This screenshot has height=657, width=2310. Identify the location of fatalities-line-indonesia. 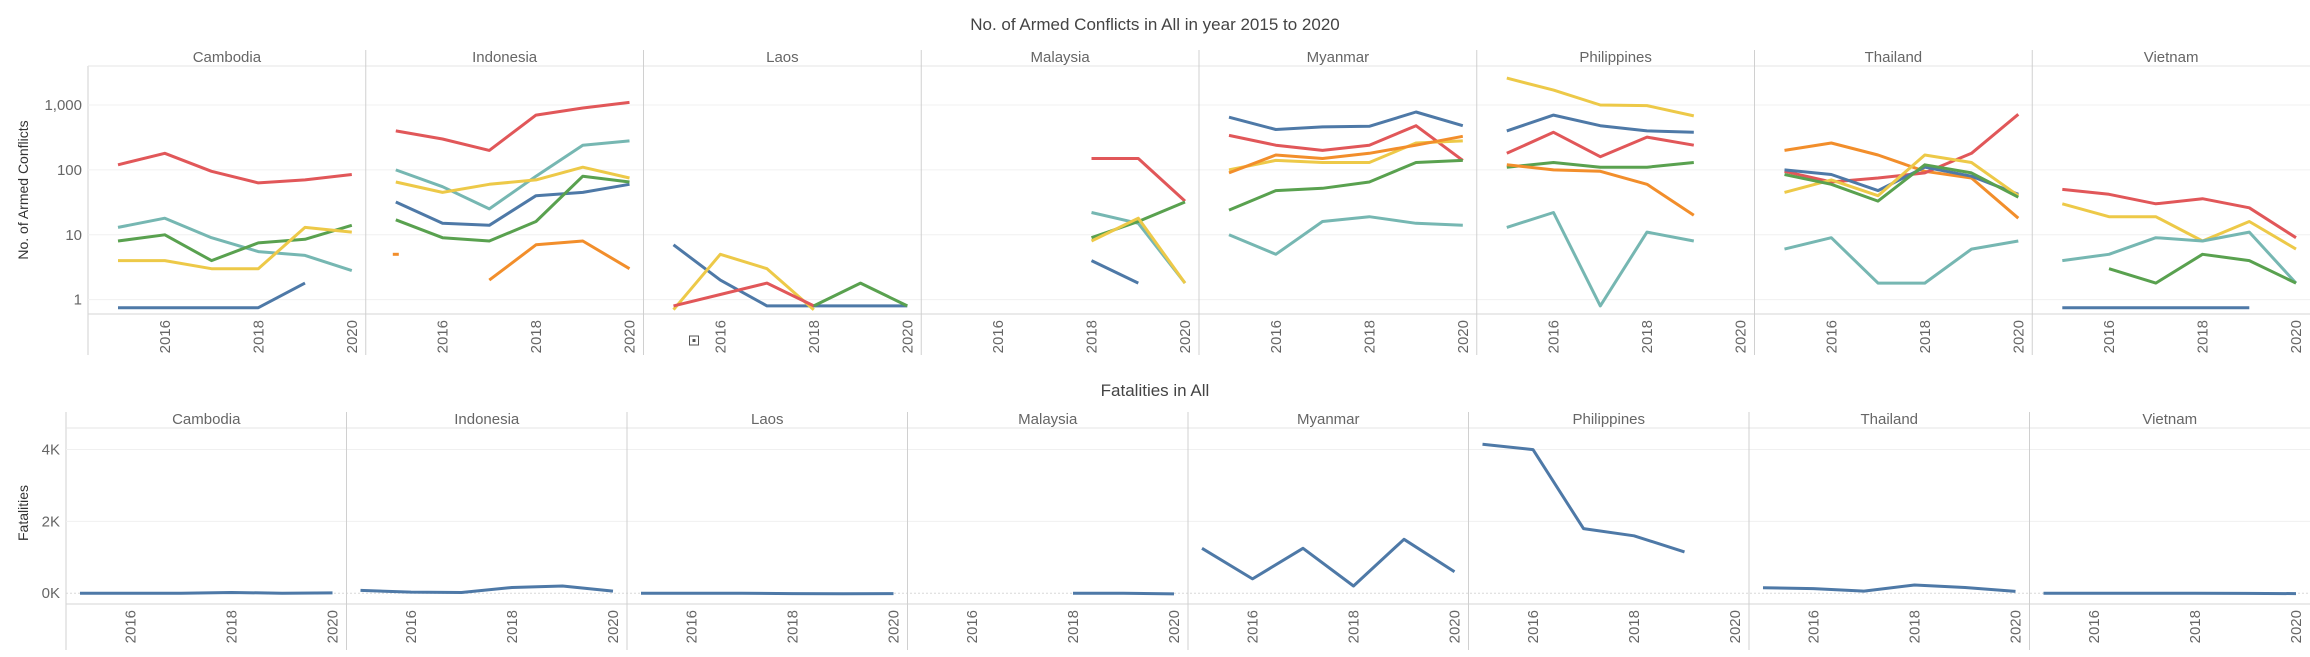
(487, 589).